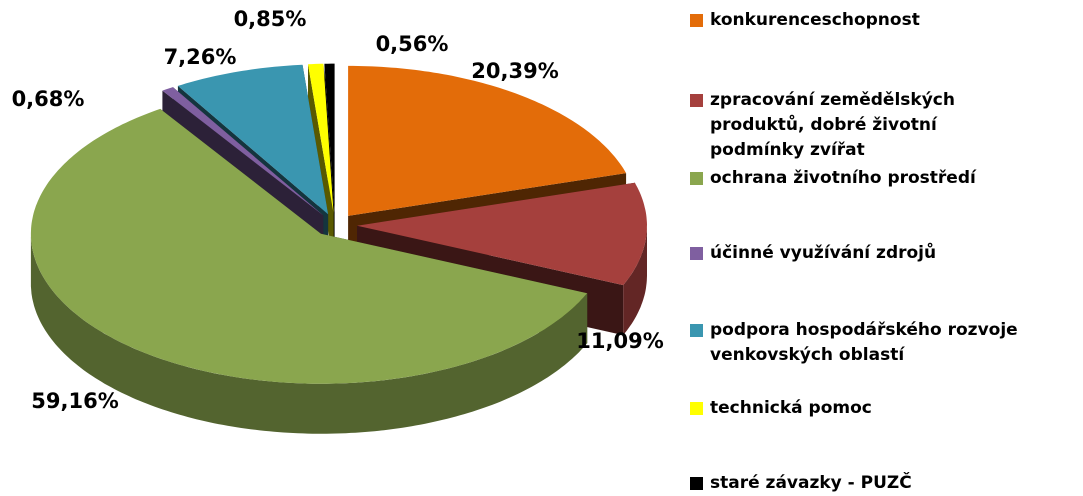  What do you see at coordinates (270, 19) in the screenshot?
I see `data-label: 0,85%` at bounding box center [270, 19].